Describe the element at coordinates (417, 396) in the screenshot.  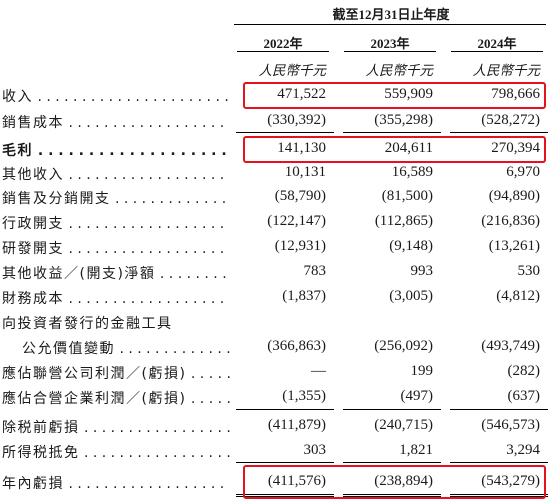
I see `cell-2023: (497)` at that location.